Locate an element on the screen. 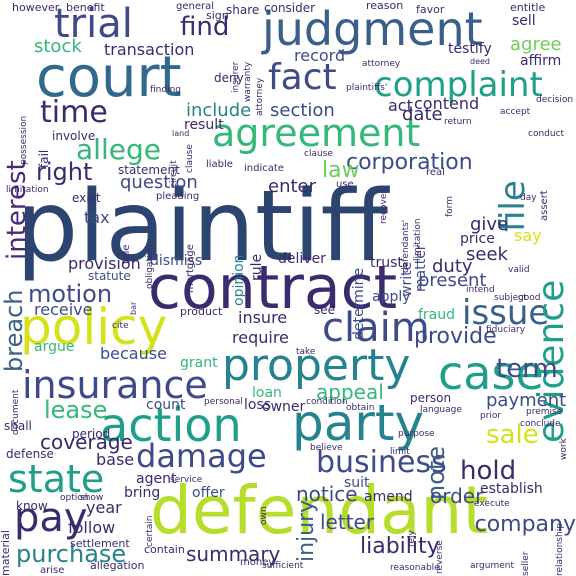 This screenshot has width=576, height=576. word-coverage: coverage is located at coordinates (86, 442).